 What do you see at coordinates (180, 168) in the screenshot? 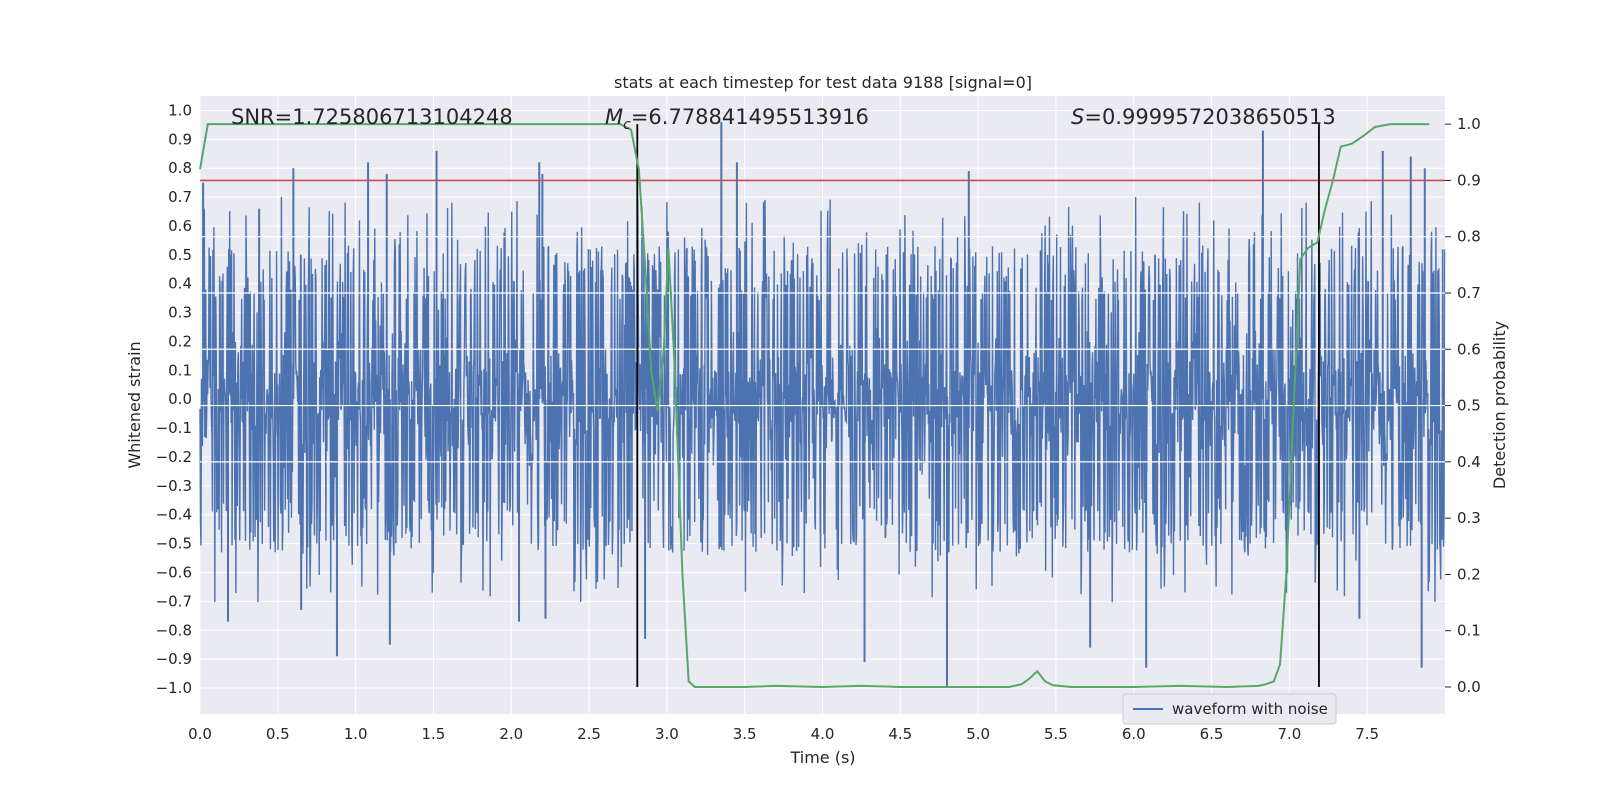
I see `y-left-tick-label: 0.8` at bounding box center [180, 168].